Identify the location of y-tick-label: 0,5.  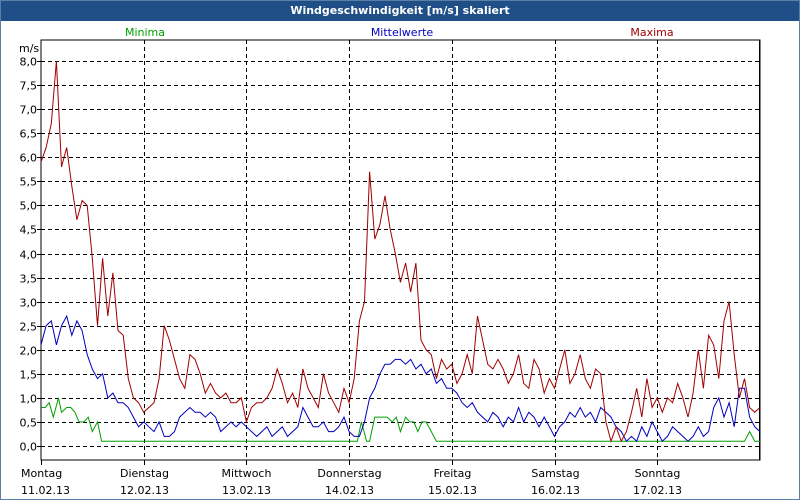
(29, 423).